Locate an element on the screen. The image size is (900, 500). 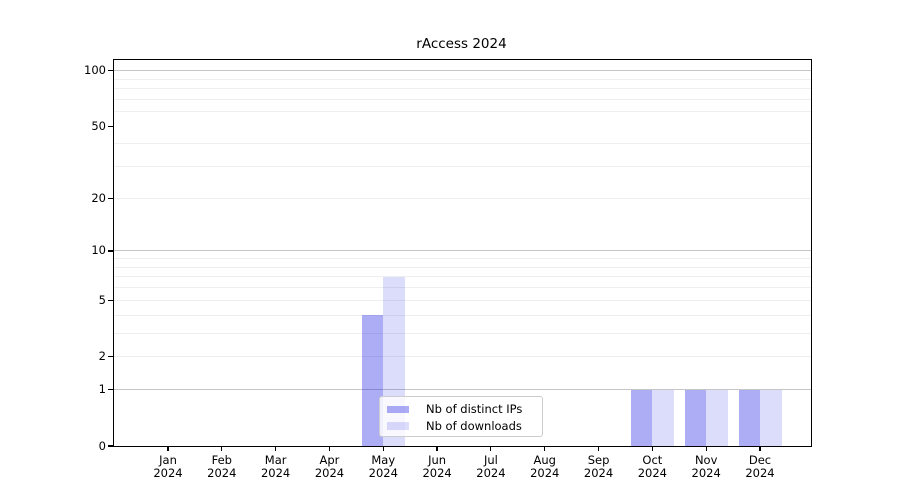
legend-entry-distinct-ips: Nb of distinct IPs is located at coordinates (464, 409).